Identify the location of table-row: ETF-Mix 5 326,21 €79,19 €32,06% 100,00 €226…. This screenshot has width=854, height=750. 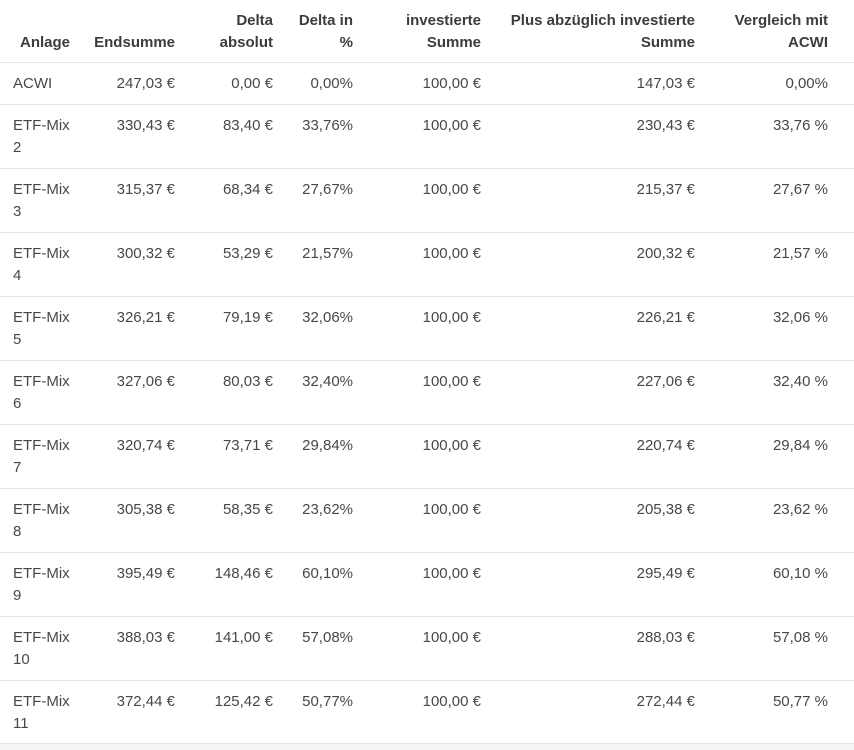
(427, 328).